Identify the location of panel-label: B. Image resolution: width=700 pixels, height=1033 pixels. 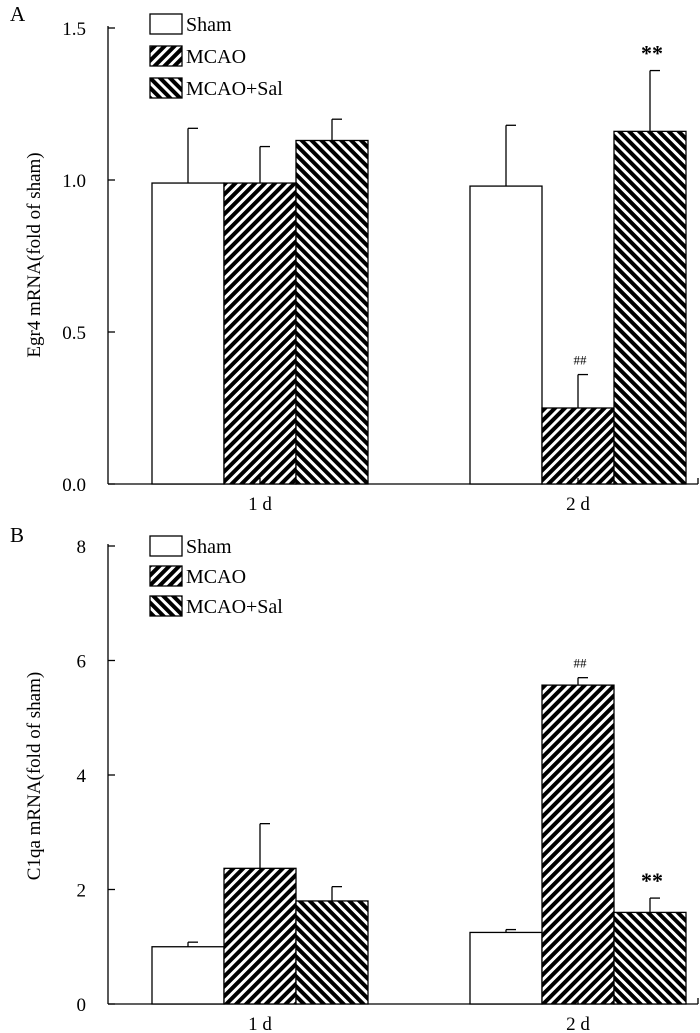
(17, 535).